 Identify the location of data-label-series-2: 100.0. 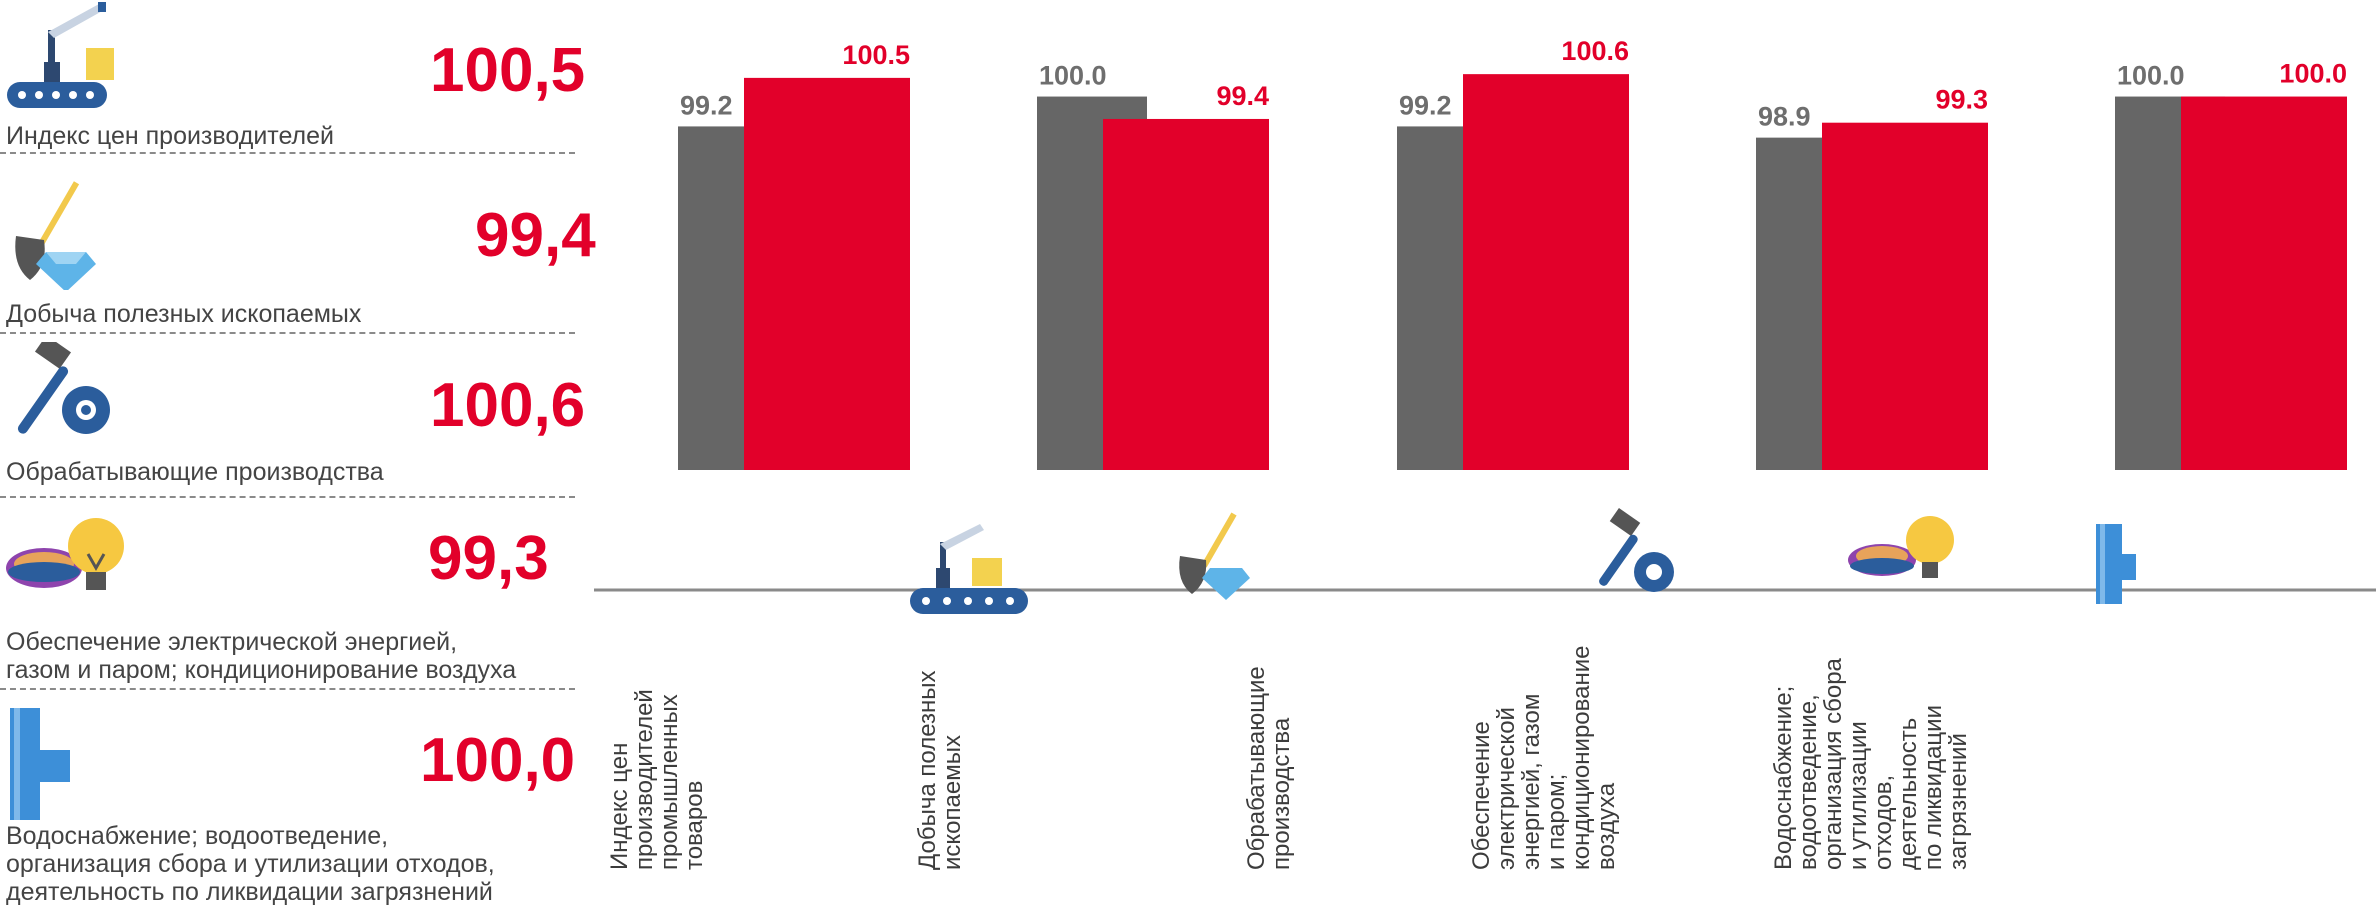
(2313, 74).